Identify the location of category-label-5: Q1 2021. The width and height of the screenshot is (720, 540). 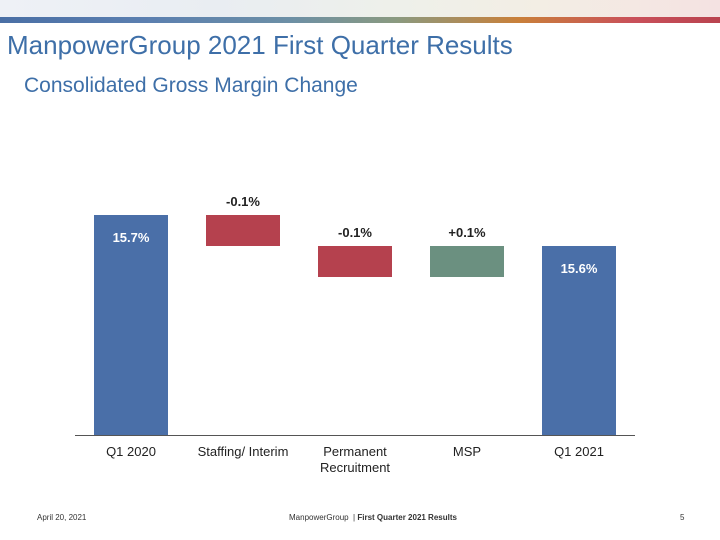
(579, 451).